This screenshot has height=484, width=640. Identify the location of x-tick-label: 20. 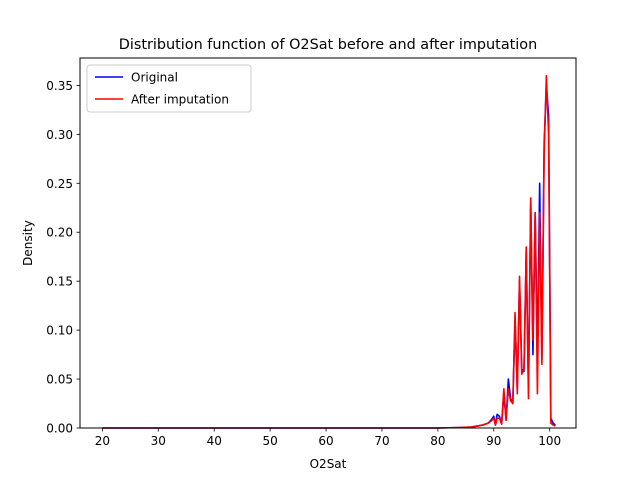
(102, 441).